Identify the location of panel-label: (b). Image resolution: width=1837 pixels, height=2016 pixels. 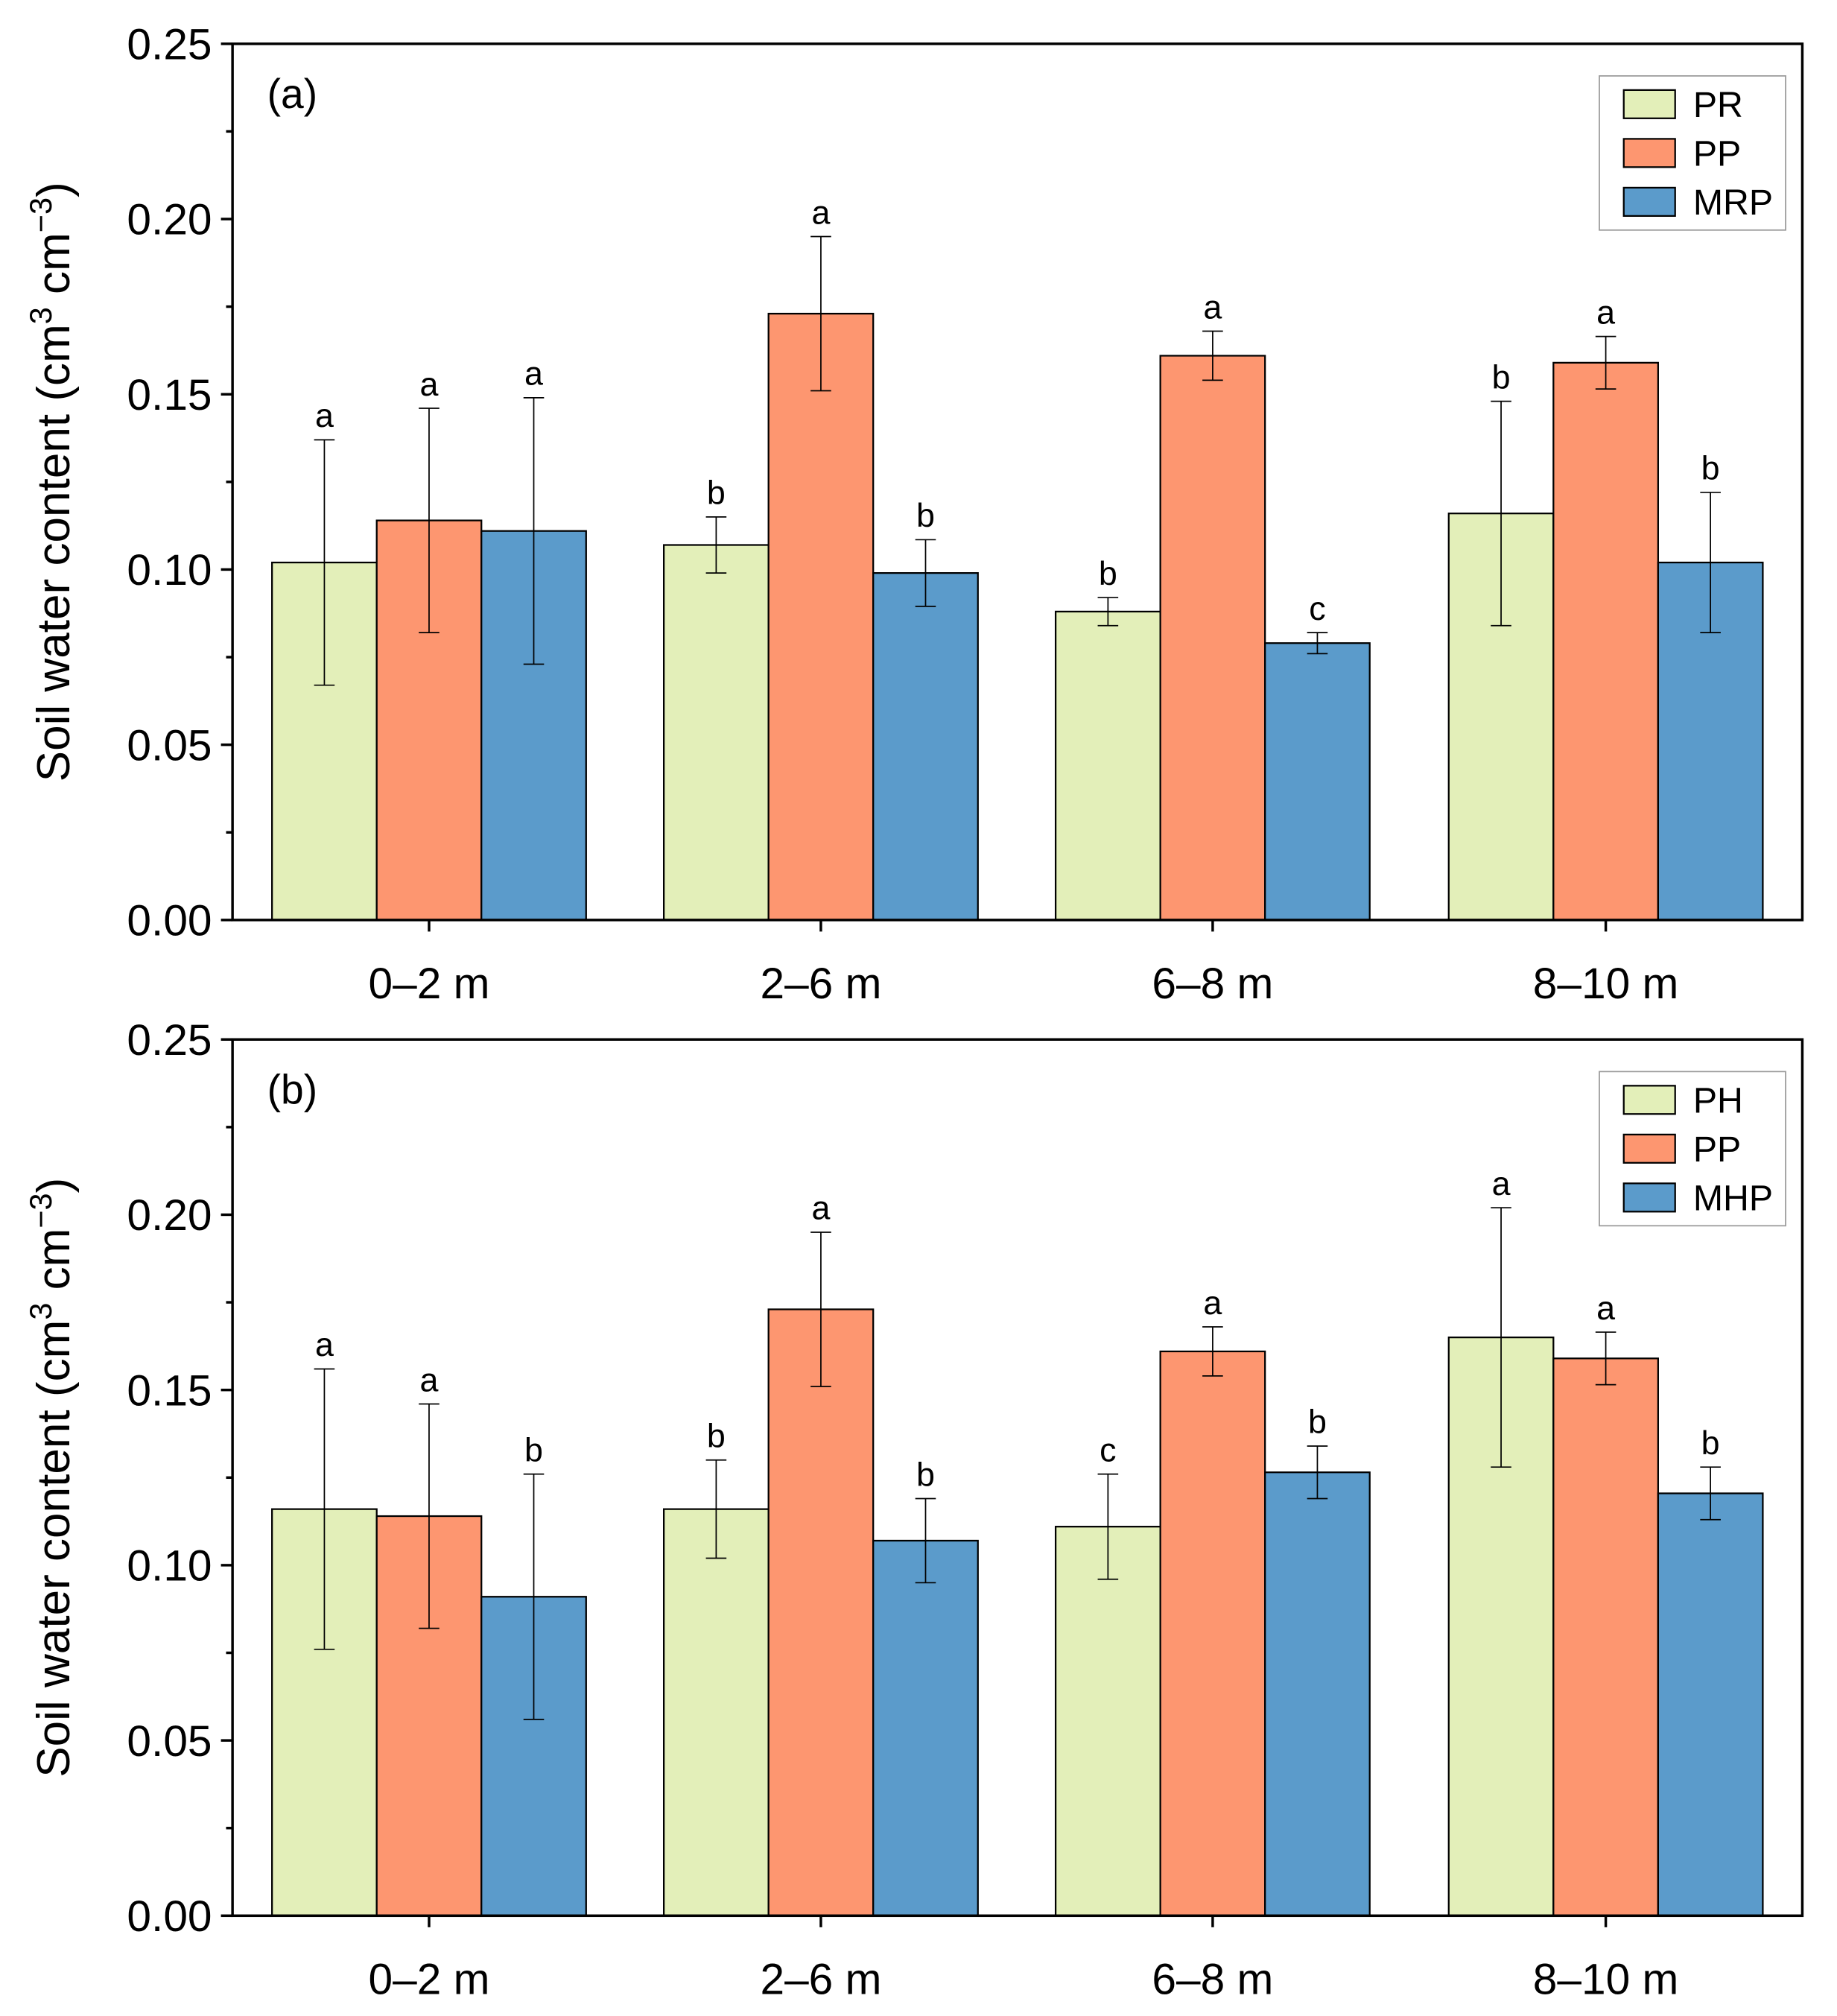
(292, 1089).